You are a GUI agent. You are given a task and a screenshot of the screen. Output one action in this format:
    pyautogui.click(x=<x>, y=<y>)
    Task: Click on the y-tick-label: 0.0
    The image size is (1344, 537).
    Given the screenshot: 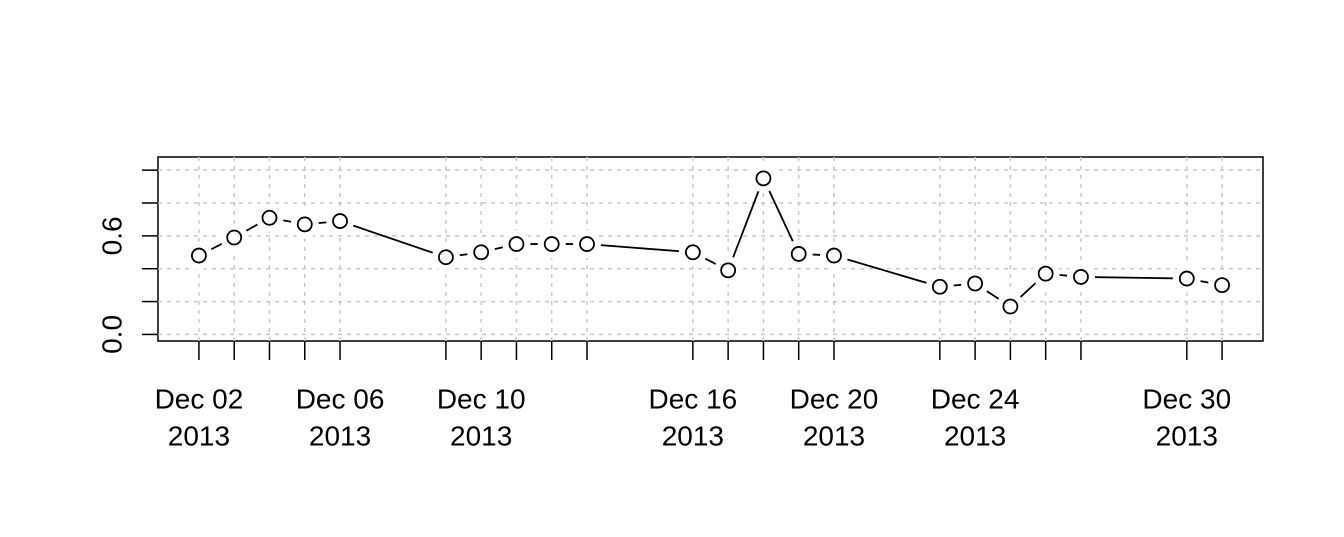 What is the action you would take?
    pyautogui.click(x=111, y=334)
    